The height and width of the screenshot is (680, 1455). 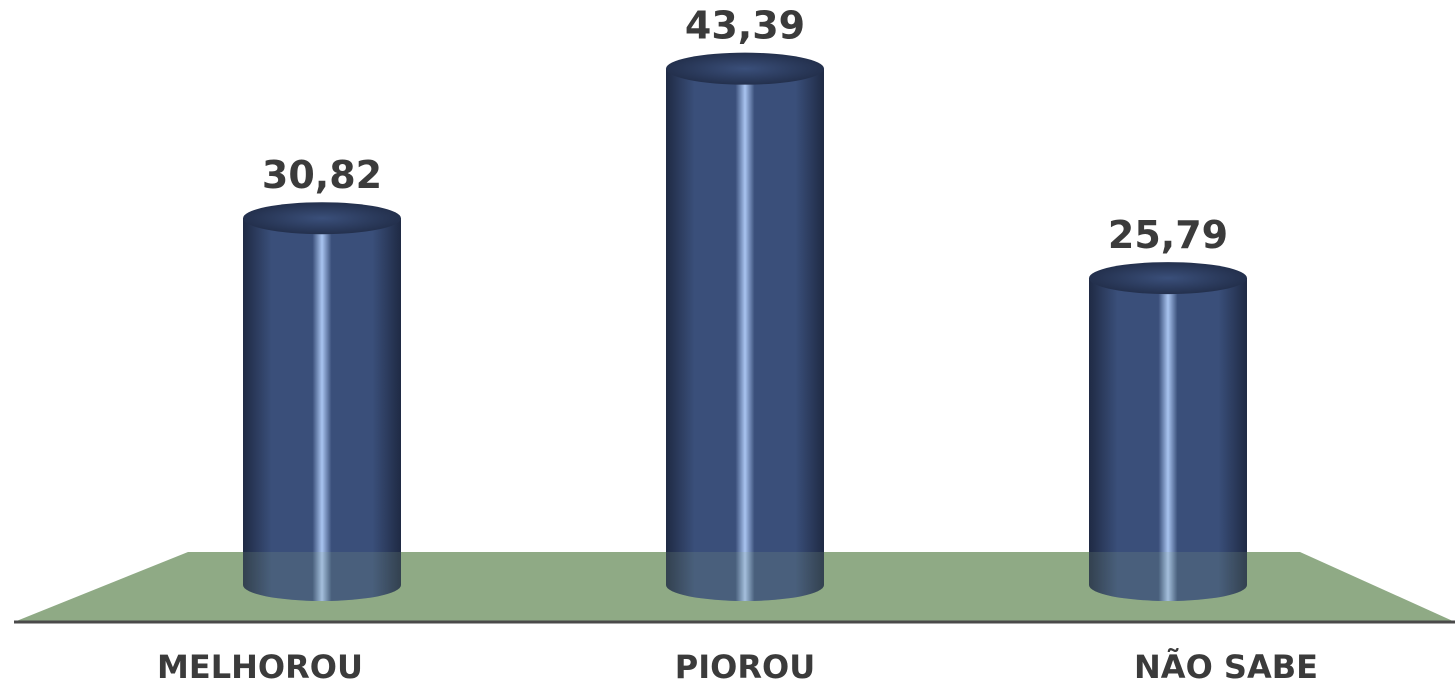 I want to click on bar-n-o-sabe, so click(x=1168, y=431).